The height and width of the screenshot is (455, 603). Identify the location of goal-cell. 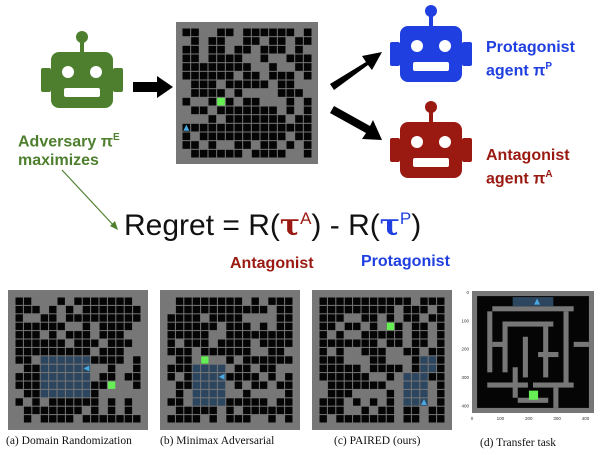
(533, 395).